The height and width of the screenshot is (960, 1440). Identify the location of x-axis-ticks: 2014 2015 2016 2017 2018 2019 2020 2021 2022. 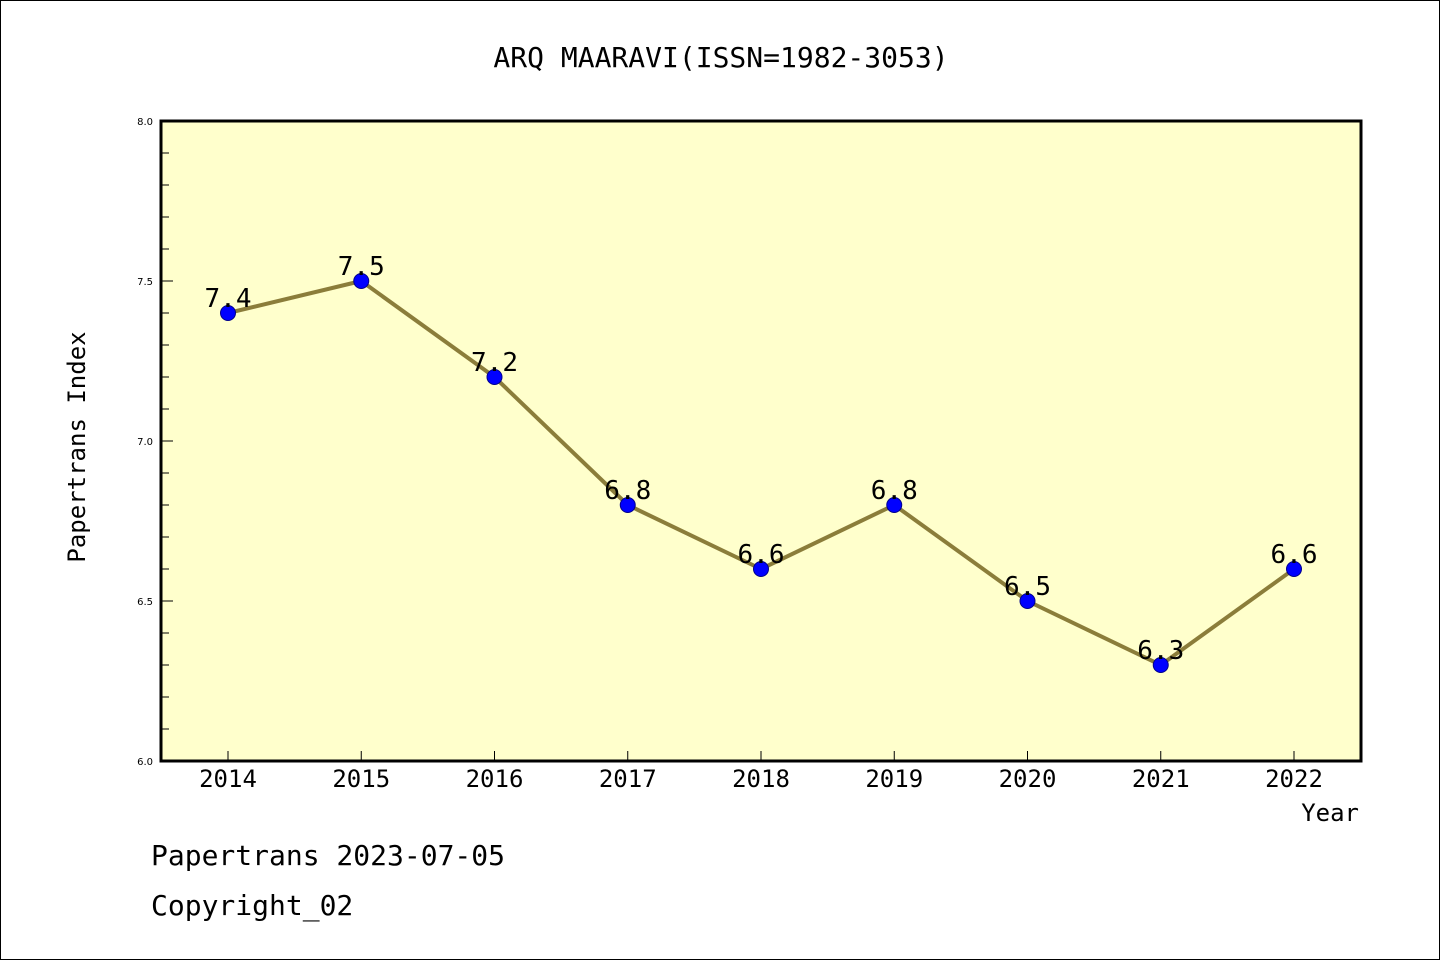
(761, 772).